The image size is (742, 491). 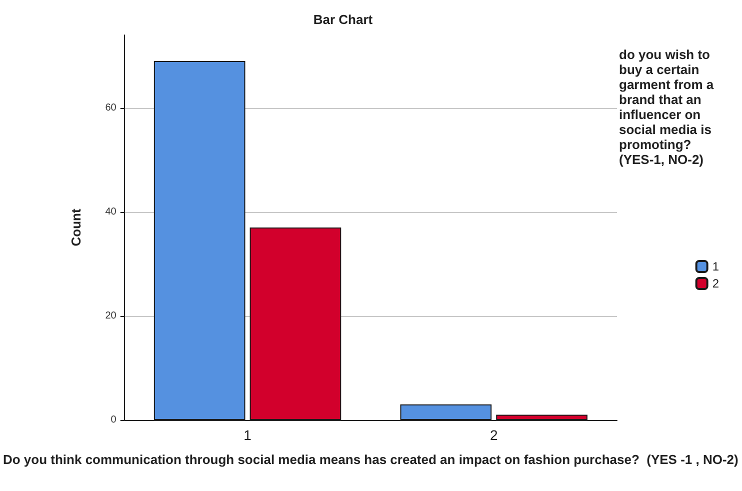 I want to click on chart-title: Bar Chart, so click(x=343, y=19).